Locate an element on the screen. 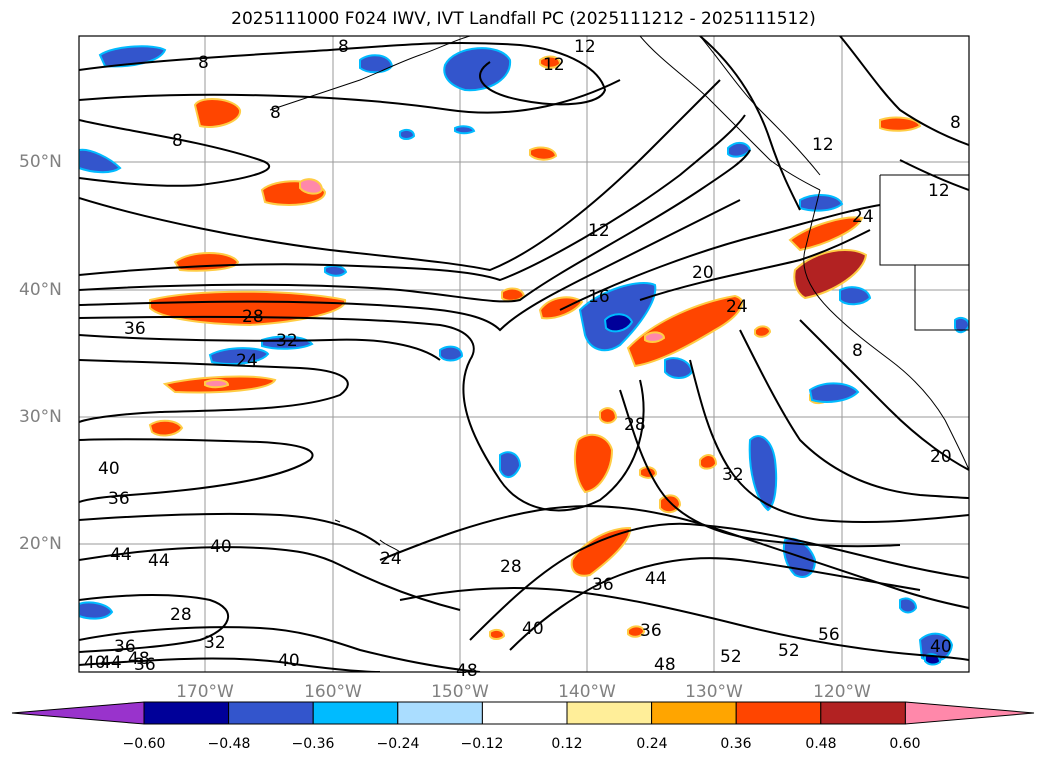  colorbar is located at coordinates (523, 713).